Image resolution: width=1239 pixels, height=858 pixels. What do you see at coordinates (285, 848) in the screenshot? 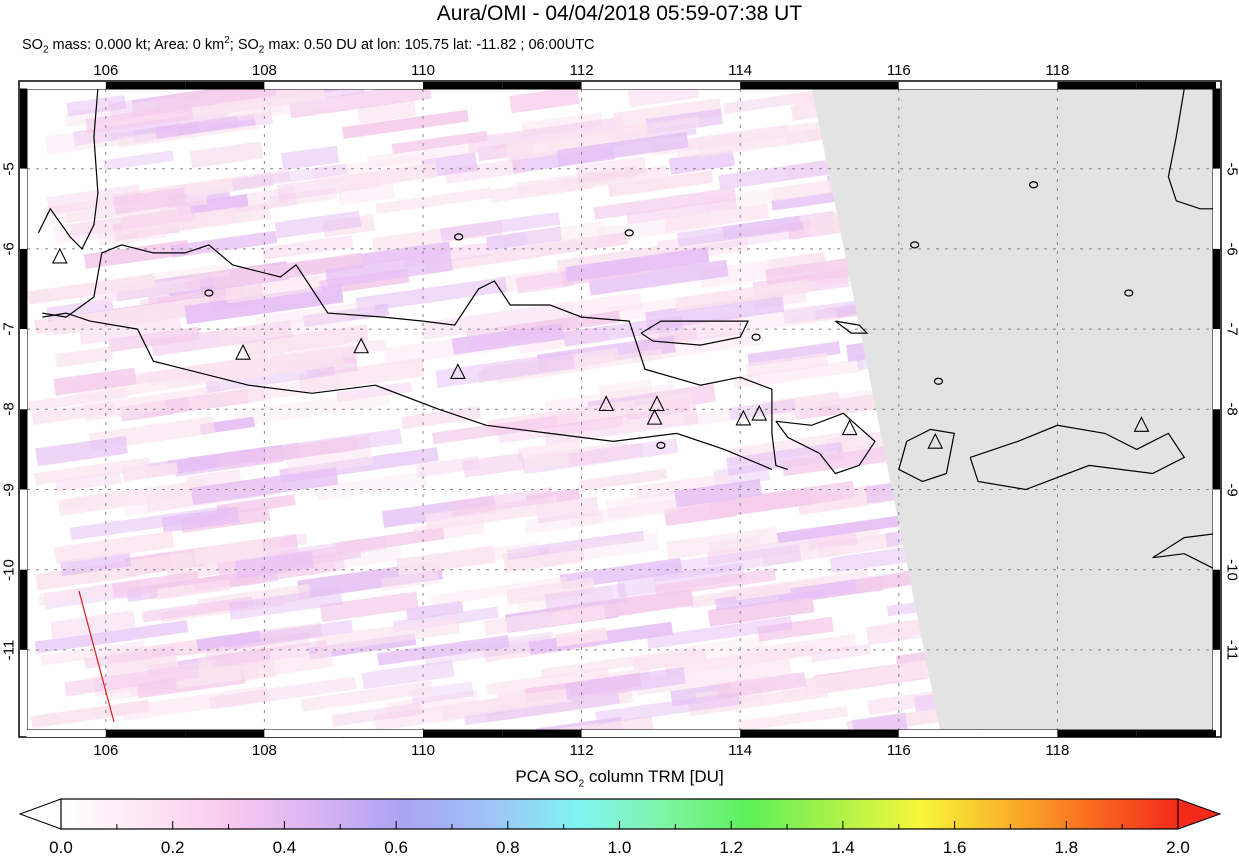
I see `colorbar-tick-label: 0.4` at bounding box center [285, 848].